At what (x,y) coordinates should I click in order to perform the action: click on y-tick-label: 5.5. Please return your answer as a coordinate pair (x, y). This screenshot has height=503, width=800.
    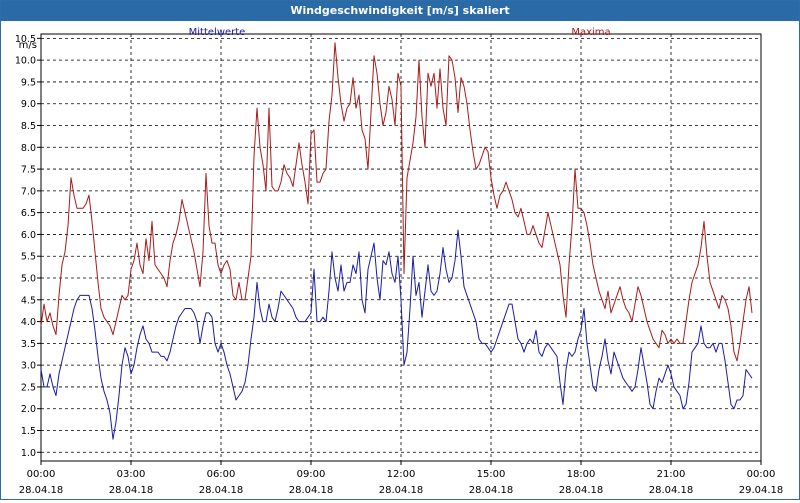
    Looking at the image, I should click on (28, 257).